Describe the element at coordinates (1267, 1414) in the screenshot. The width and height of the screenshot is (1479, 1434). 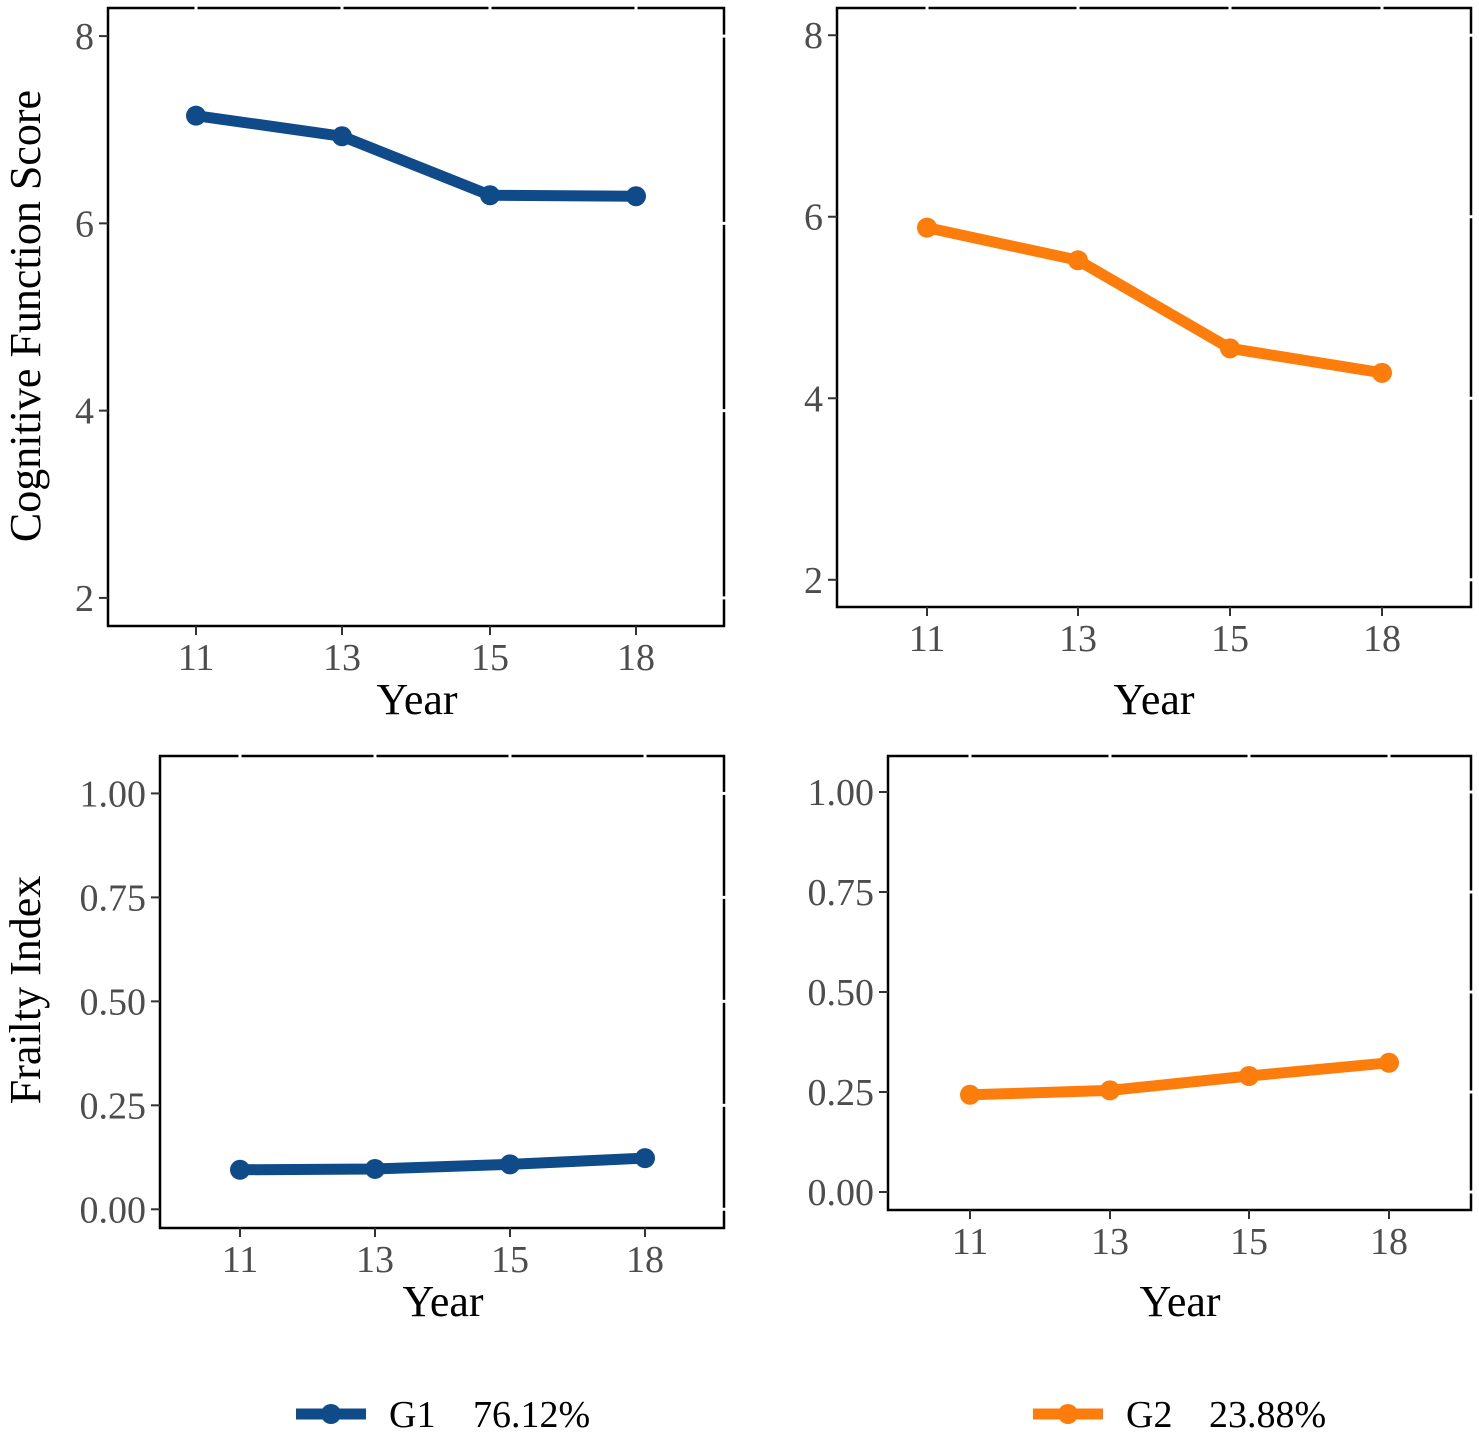
I see `legend-percent-g2: 23.88%` at that location.